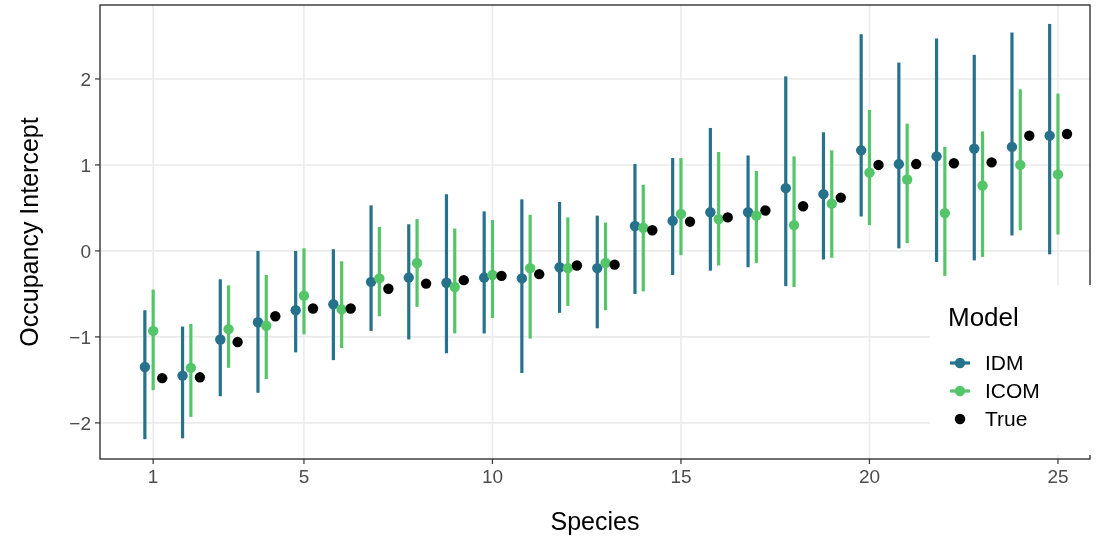 Image resolution: width=1106 pixels, height=542 pixels. What do you see at coordinates (304, 476) in the screenshot?
I see `x-tick-label: 5` at bounding box center [304, 476].